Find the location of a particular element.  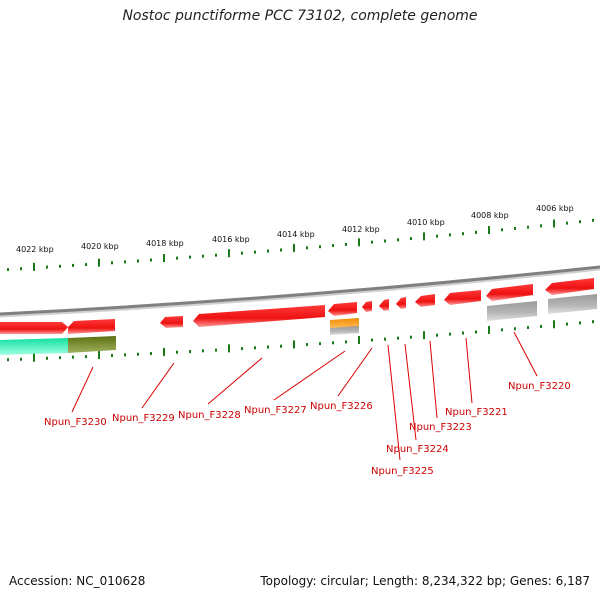

top-tick-track is located at coordinates (300, 245).